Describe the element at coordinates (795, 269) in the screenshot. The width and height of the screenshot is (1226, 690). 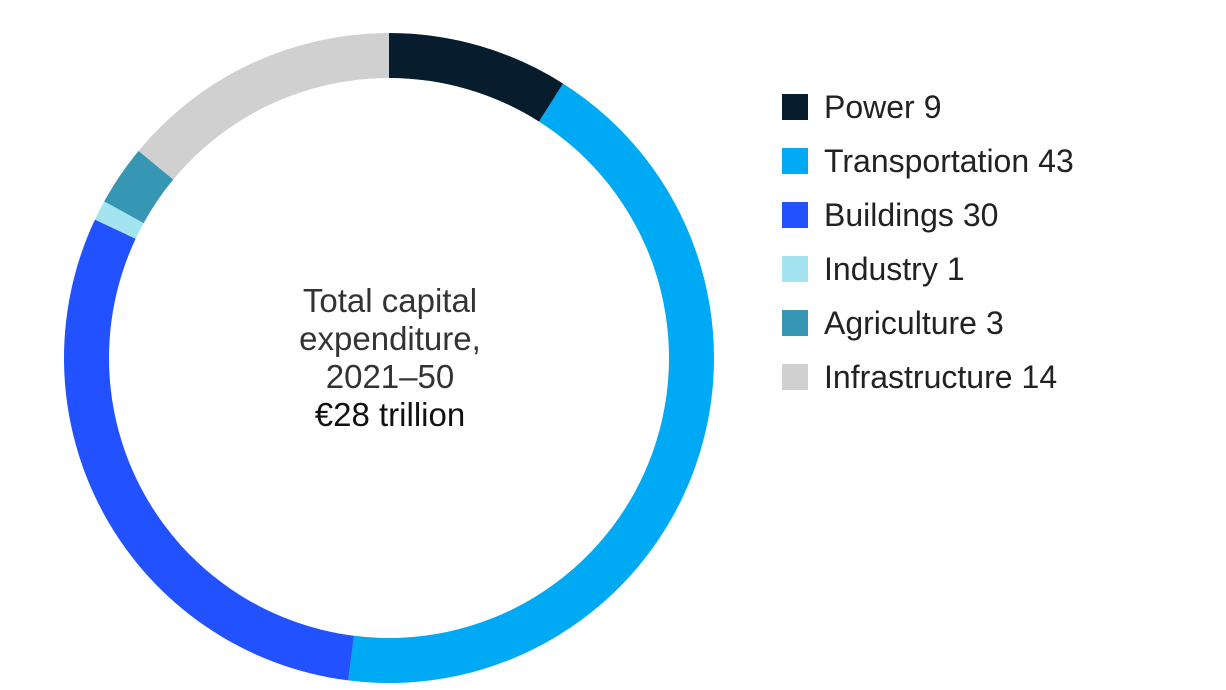
I see `legend-swatch-industry` at that location.